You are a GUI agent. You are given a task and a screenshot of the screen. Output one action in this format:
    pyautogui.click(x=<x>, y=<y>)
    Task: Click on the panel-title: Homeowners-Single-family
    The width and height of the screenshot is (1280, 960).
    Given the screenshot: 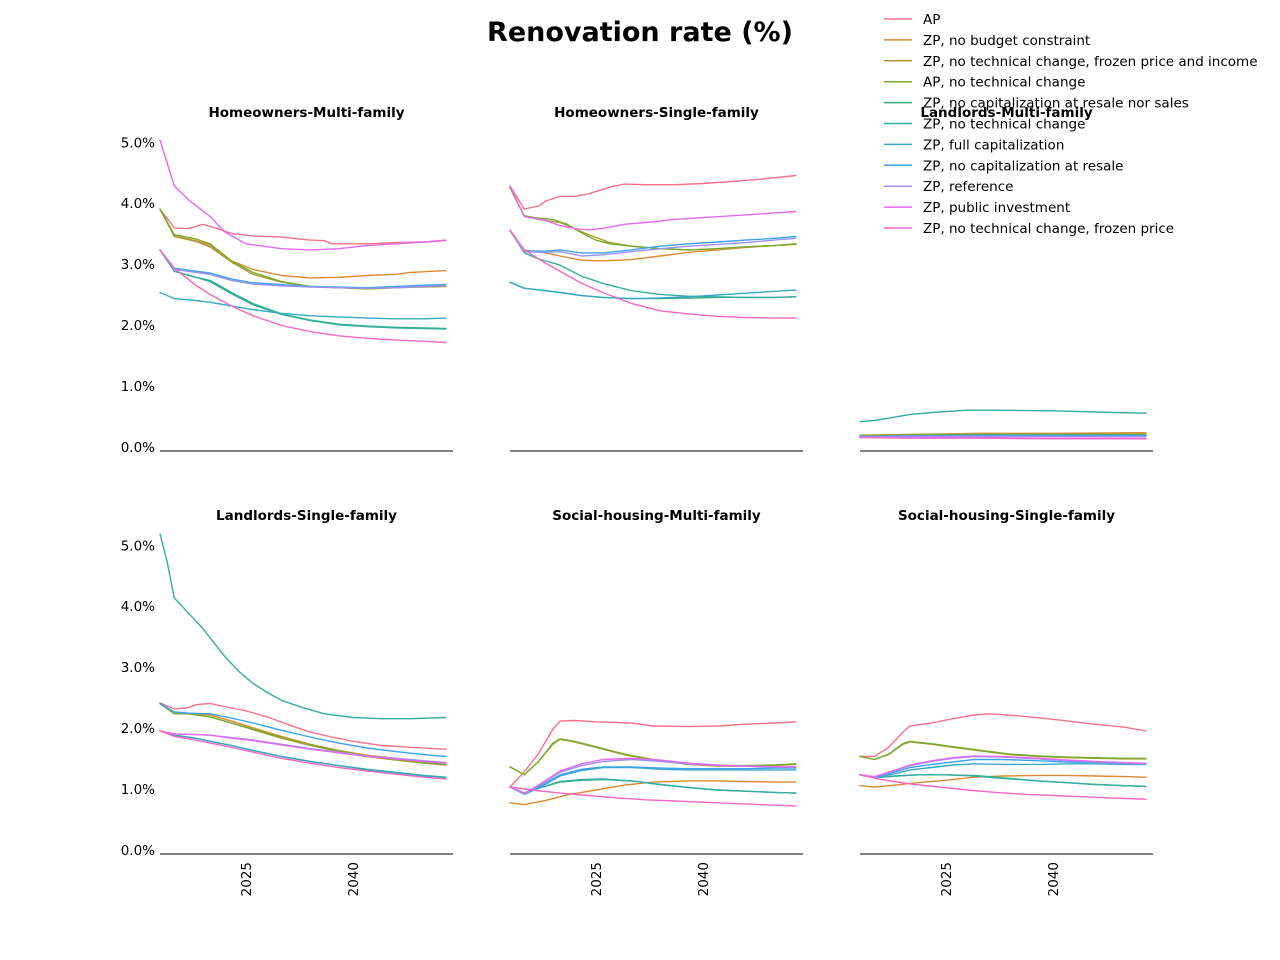 What is the action you would take?
    pyautogui.click(x=656, y=113)
    